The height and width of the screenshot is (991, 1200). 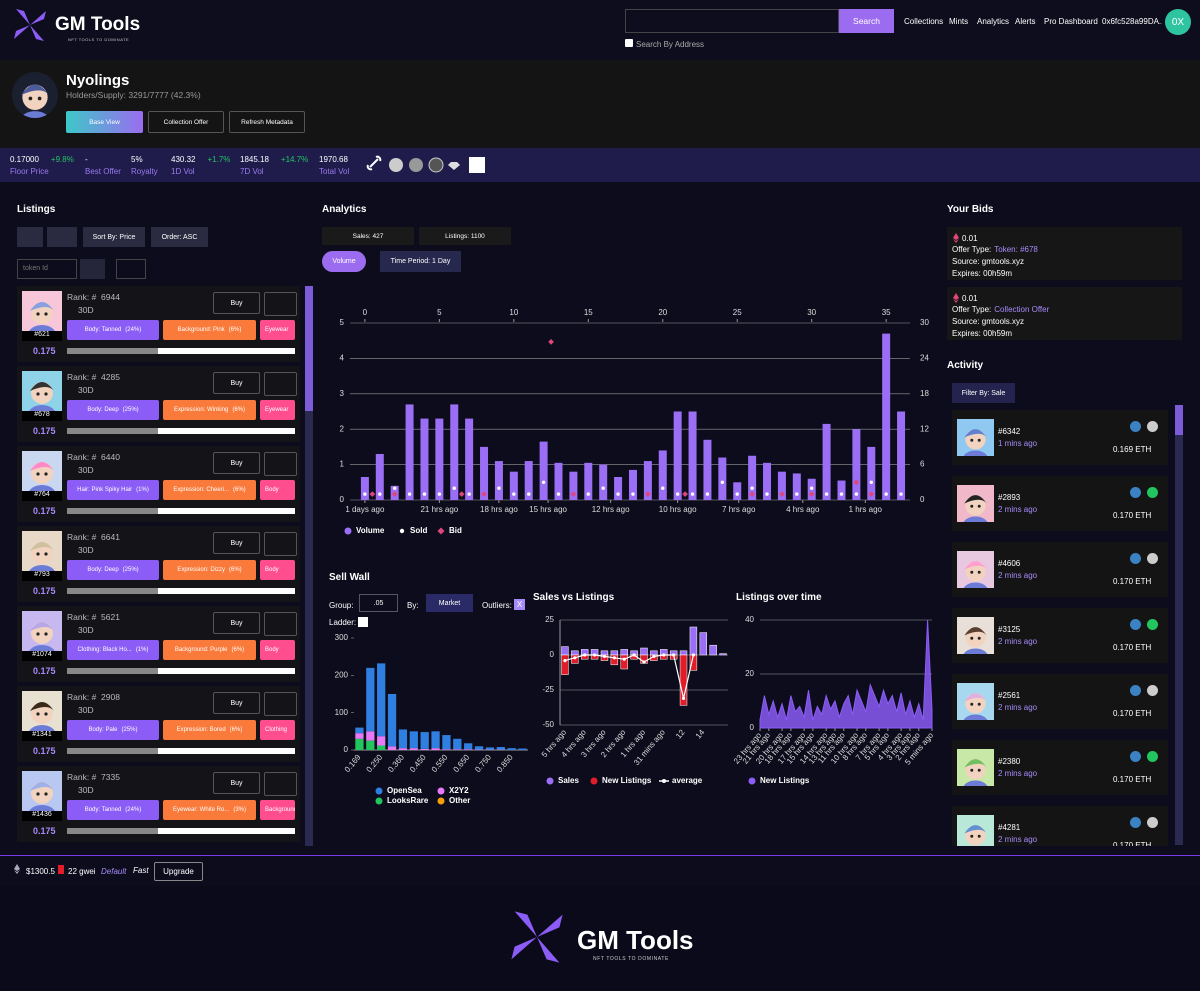 I want to click on activity-filter: Filter By: Sale, so click(x=983, y=393).